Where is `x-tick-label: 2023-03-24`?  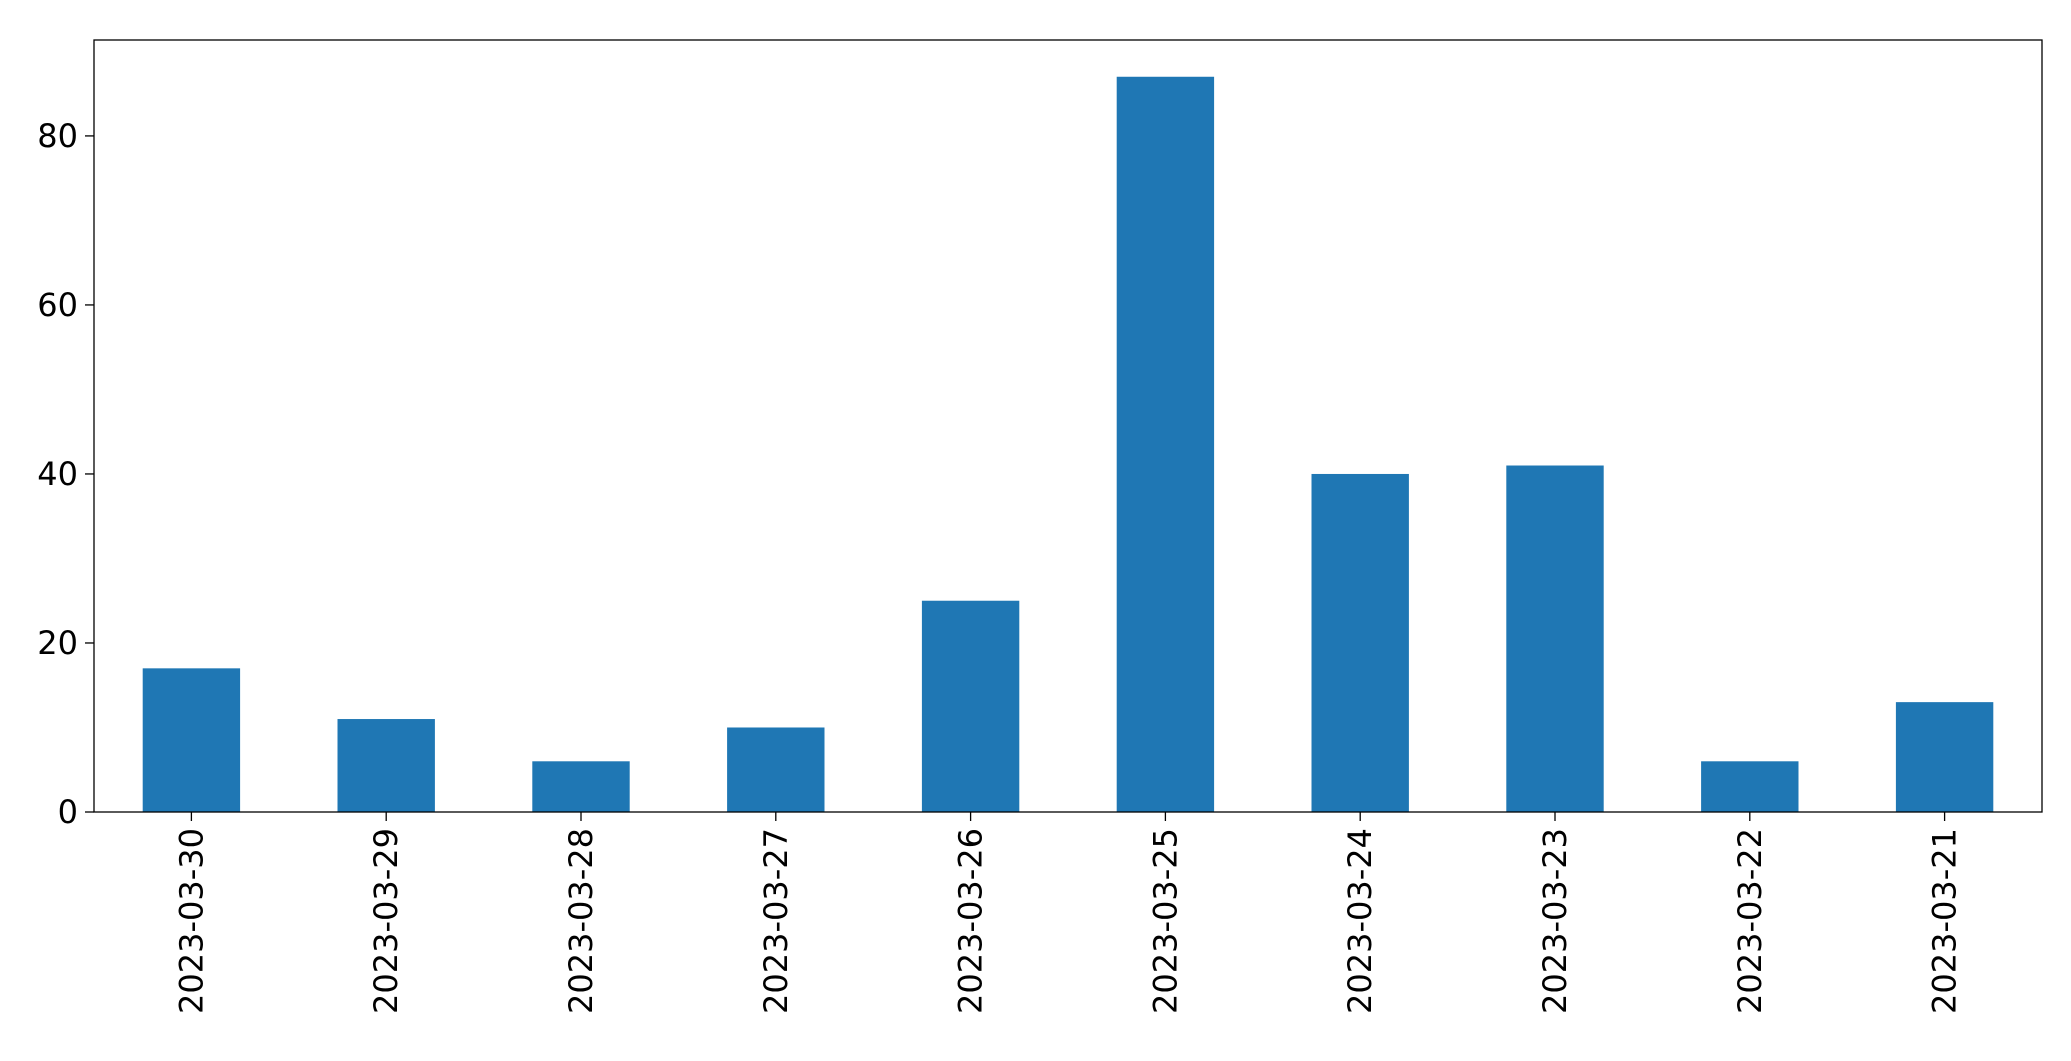
x-tick-label: 2023-03-24 is located at coordinates (1360, 921).